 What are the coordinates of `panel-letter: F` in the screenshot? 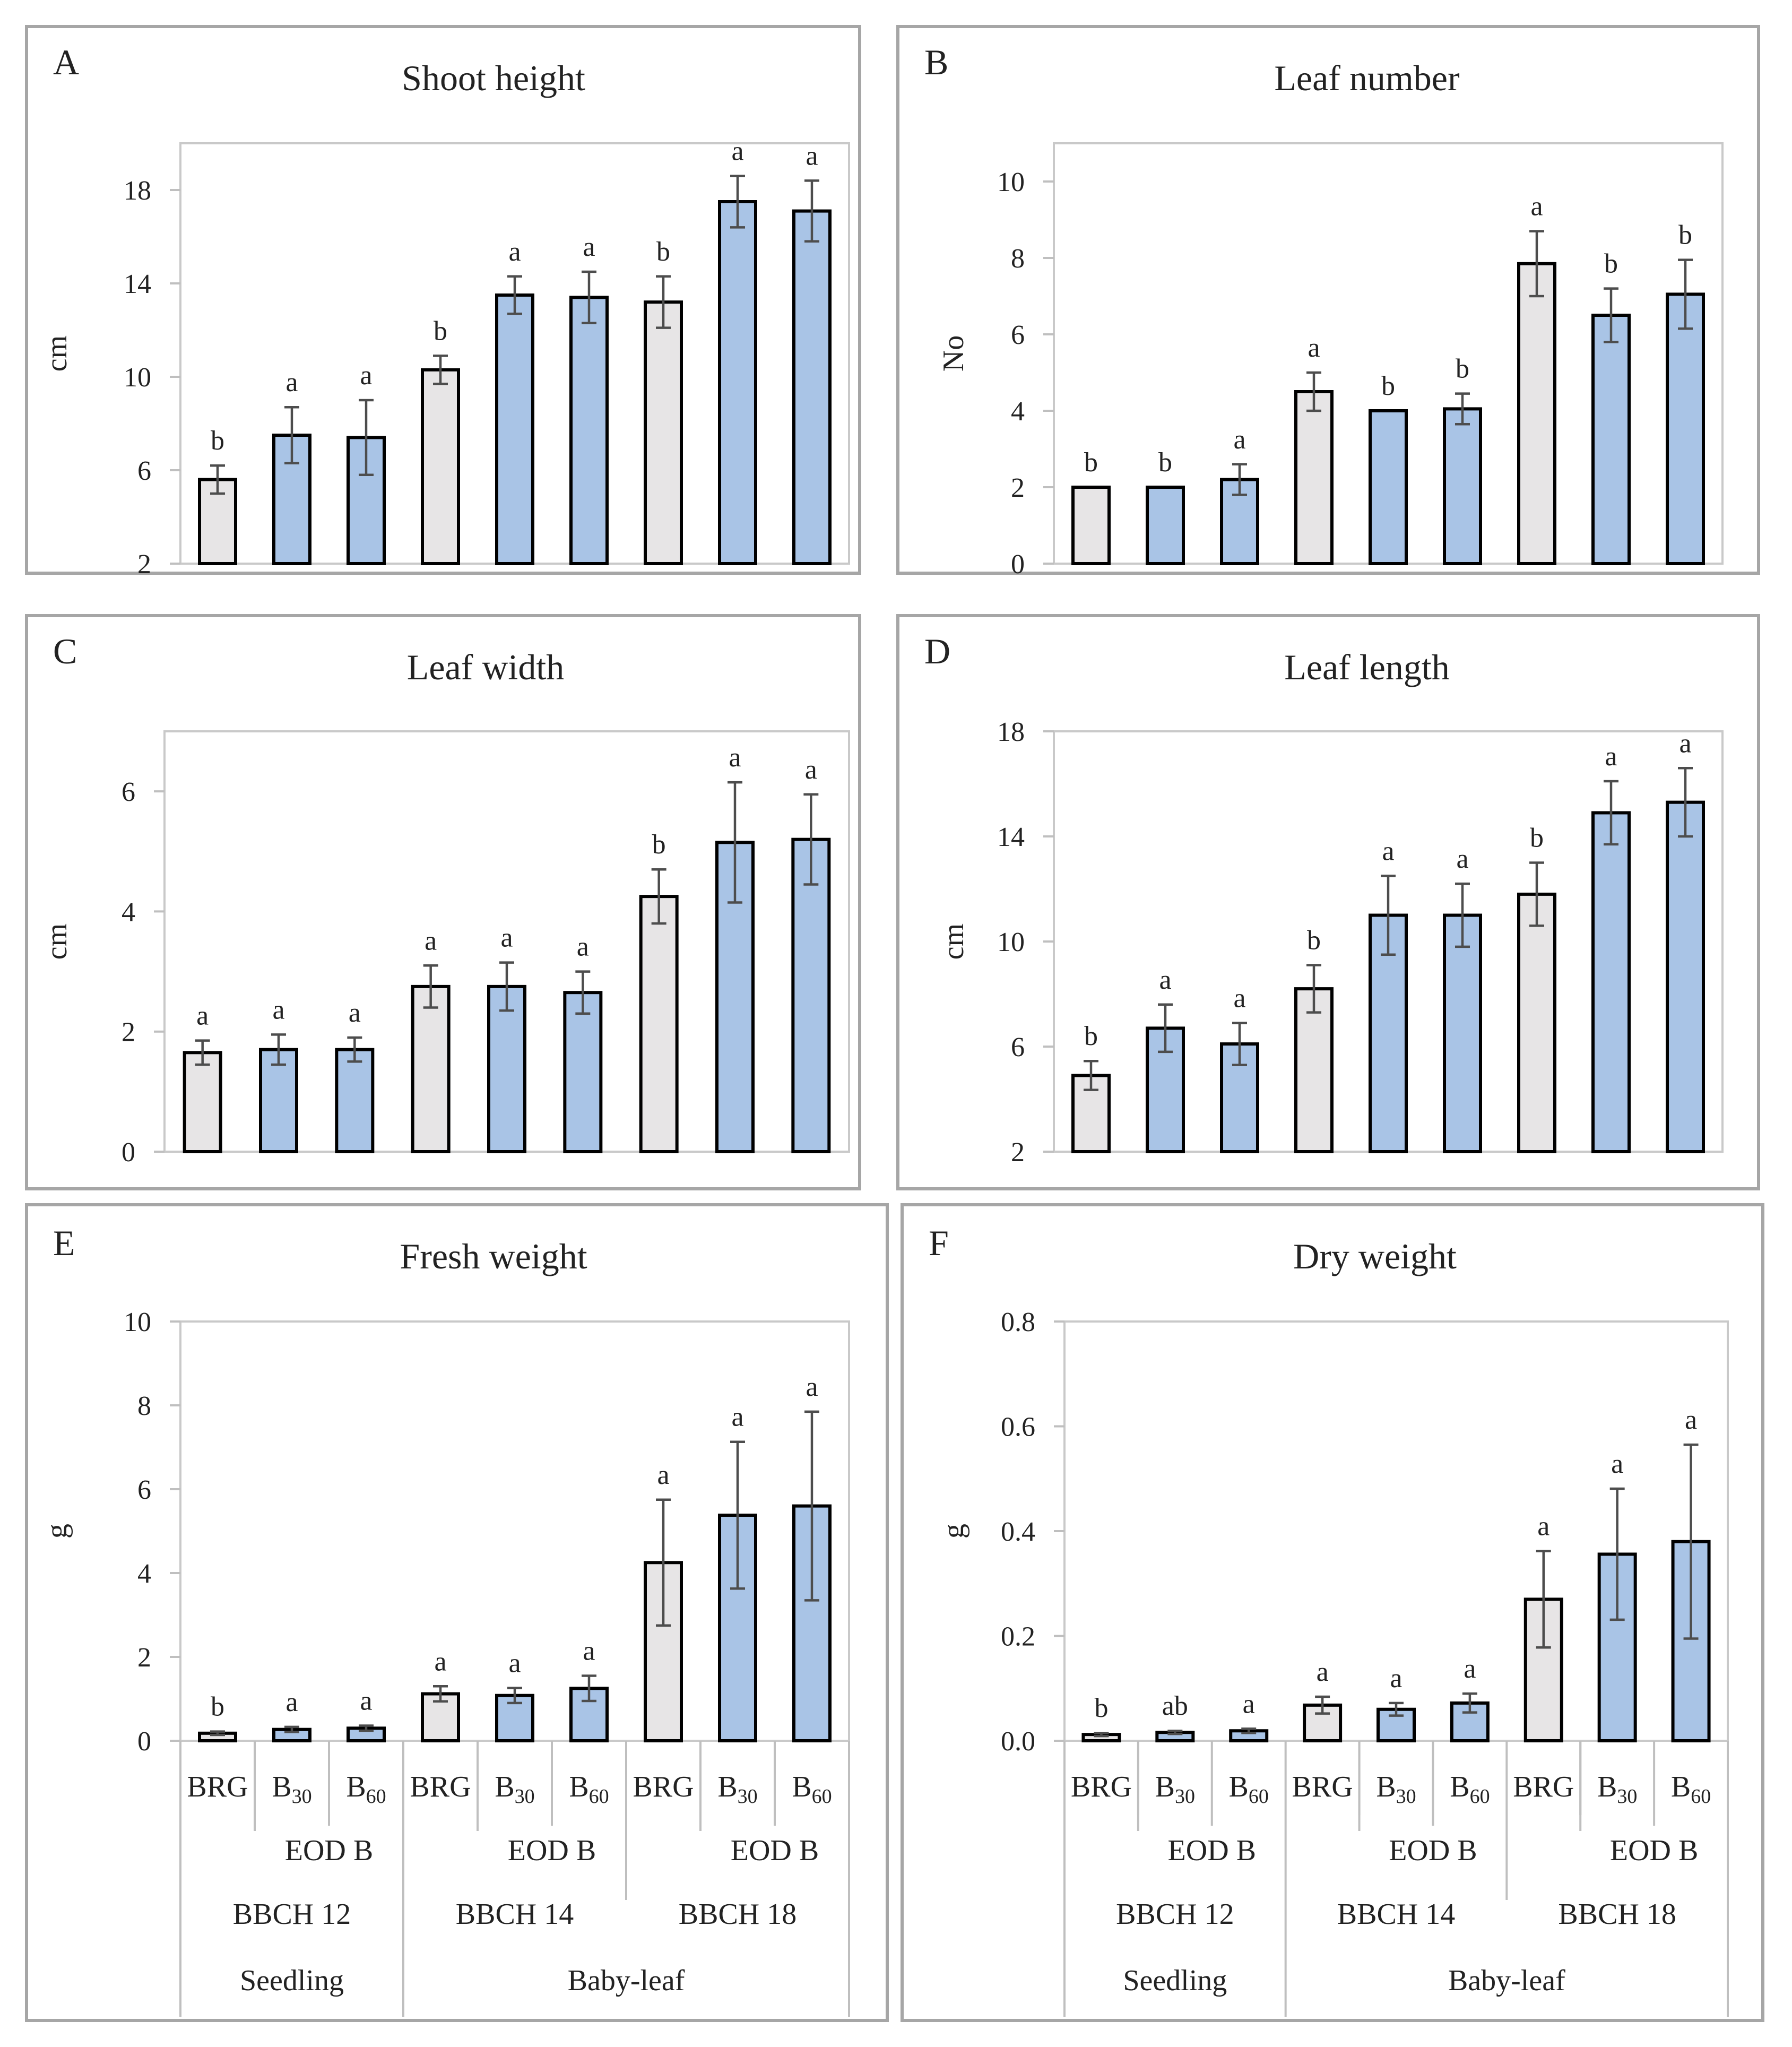 It's located at (939, 1243).